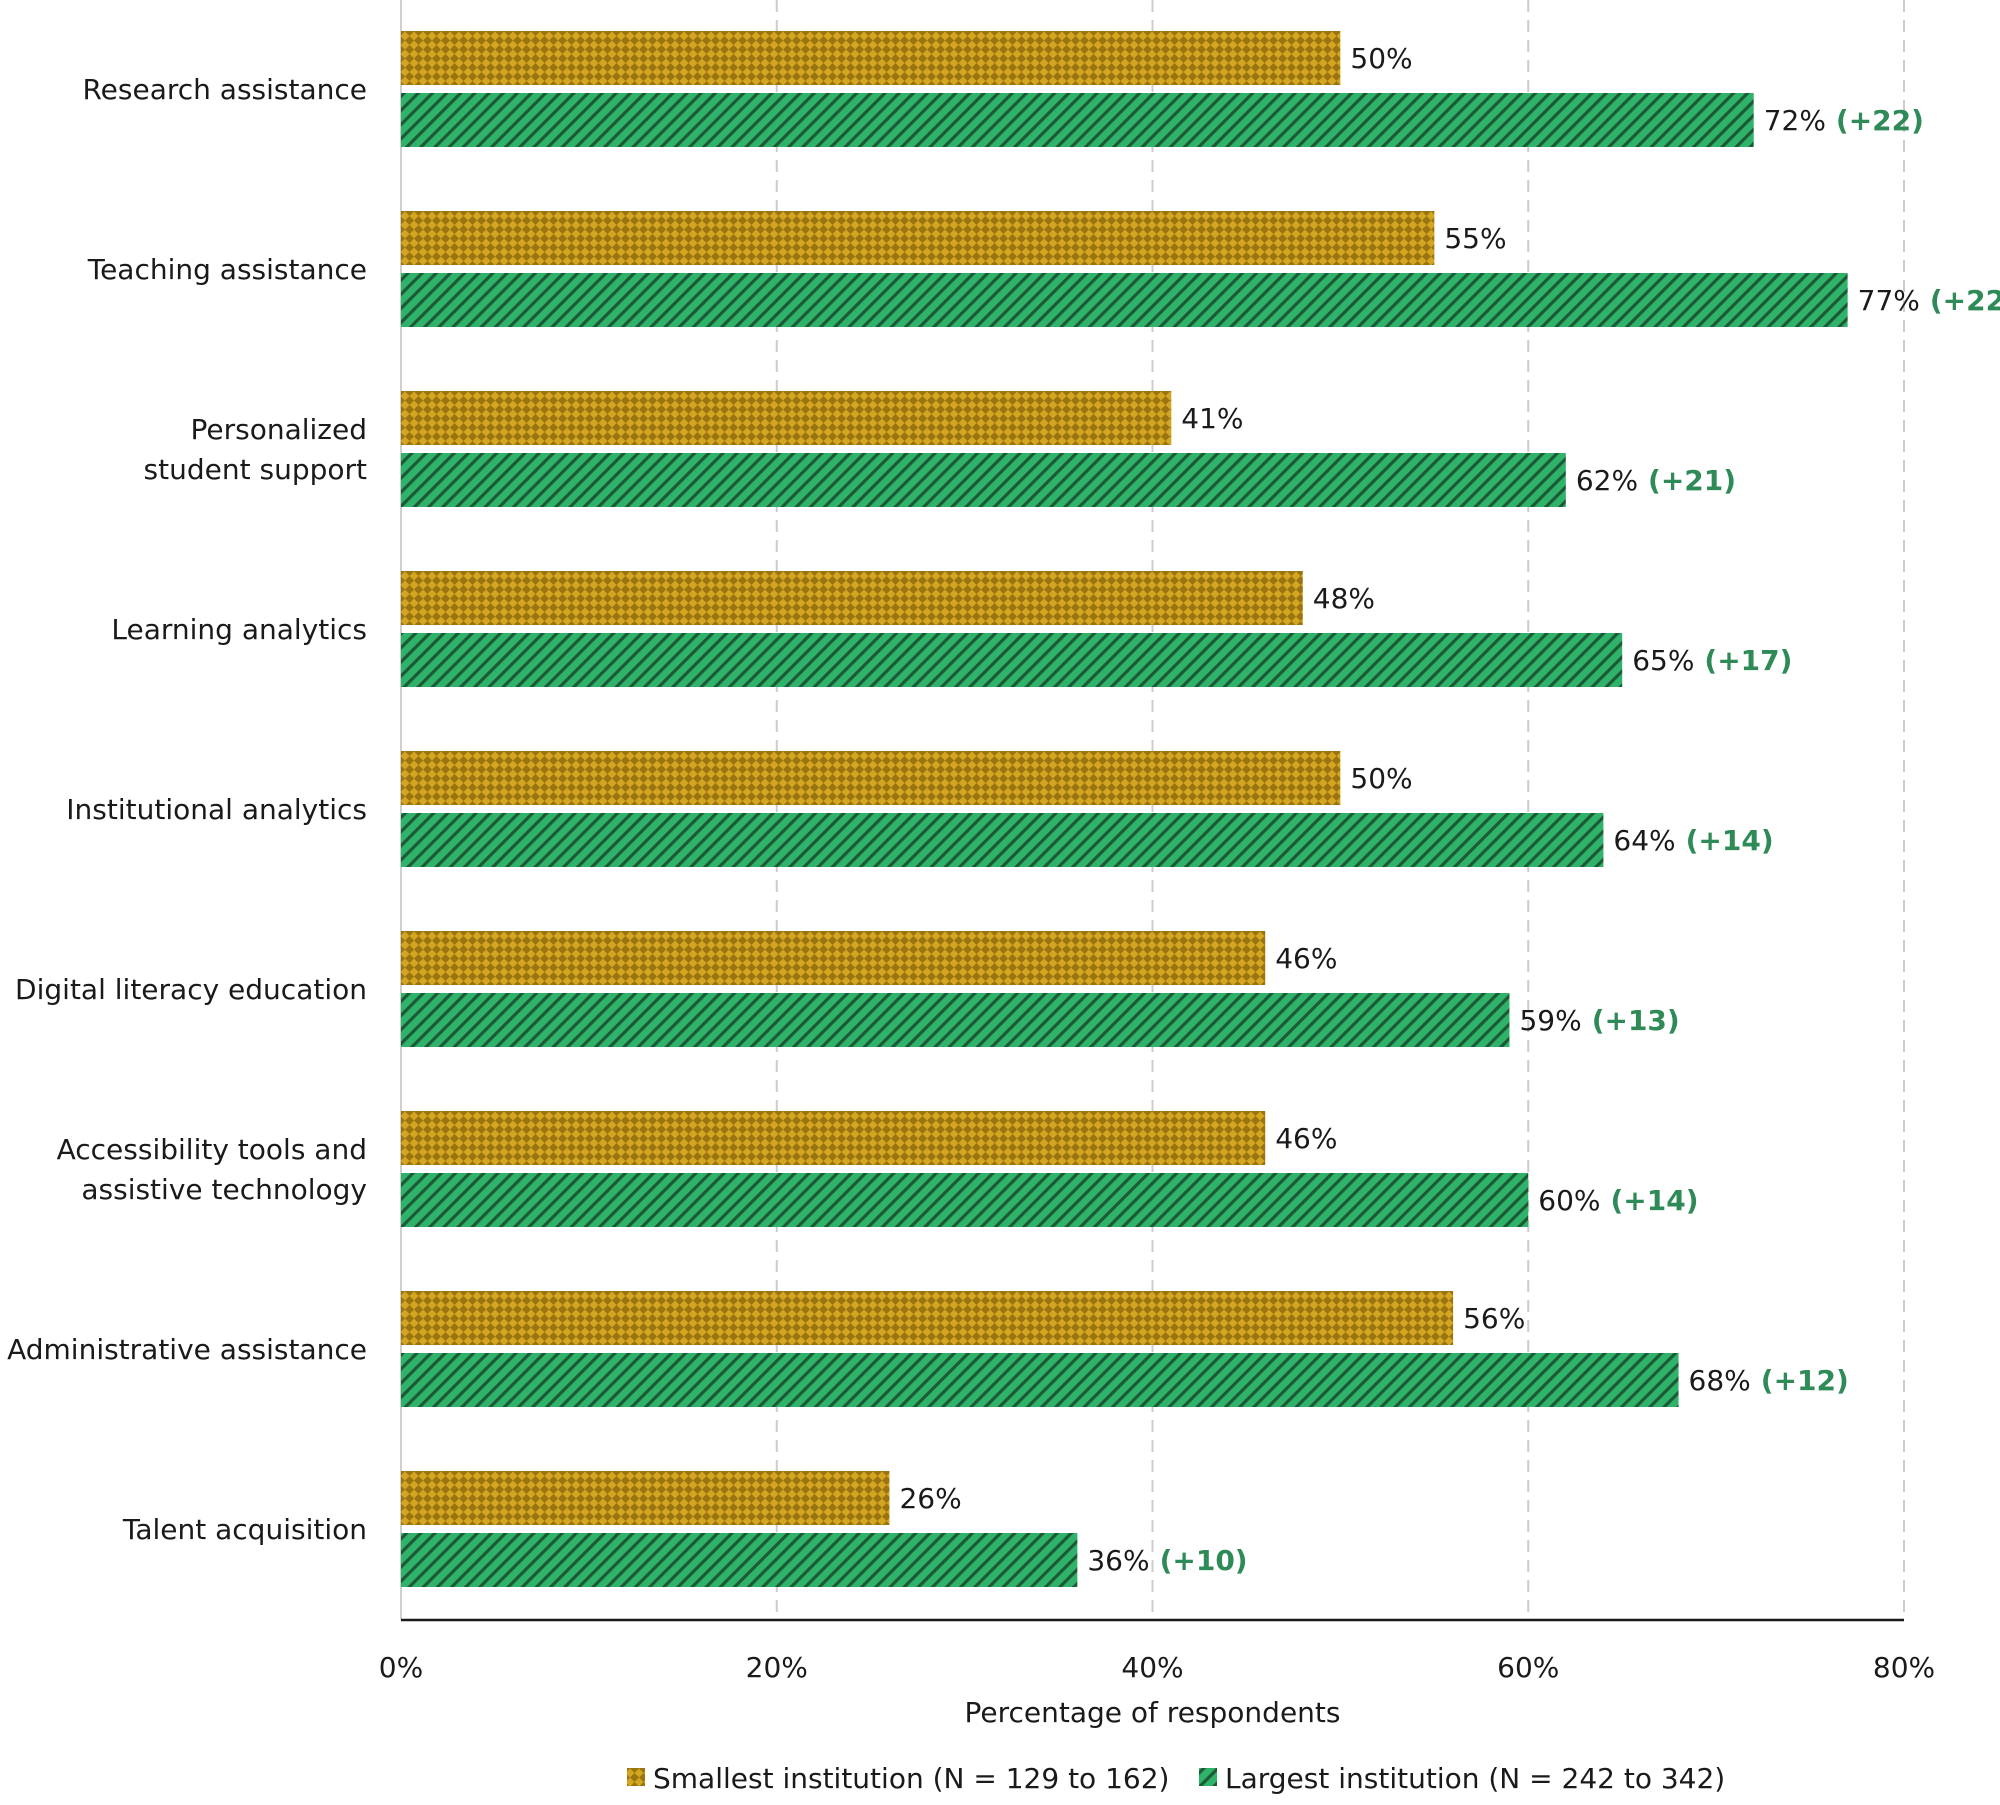  Describe the element at coordinates (255, 469) in the screenshot. I see `category-label: student support` at that location.